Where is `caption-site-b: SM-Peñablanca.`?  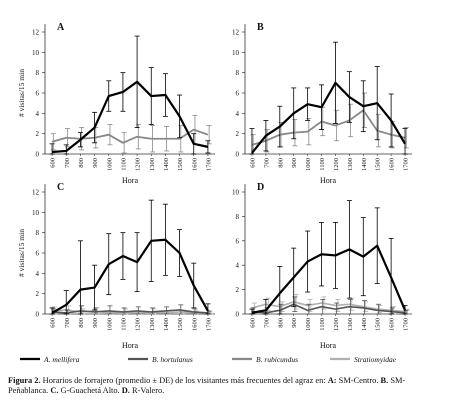 caption-site-b: SM-Peñablanca. is located at coordinates (207, 385).